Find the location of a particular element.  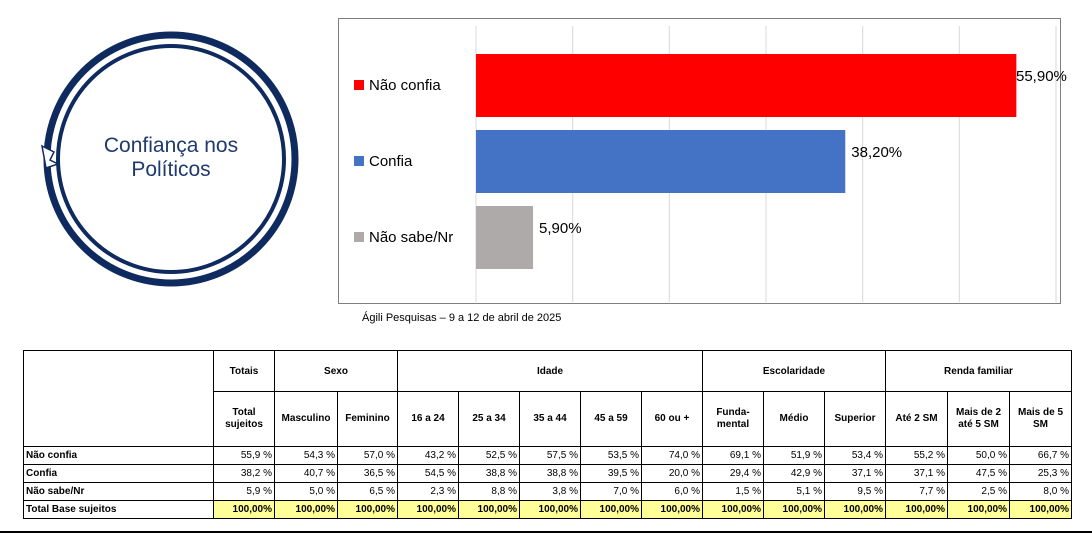

title-circle-graphic is located at coordinates (169, 159).